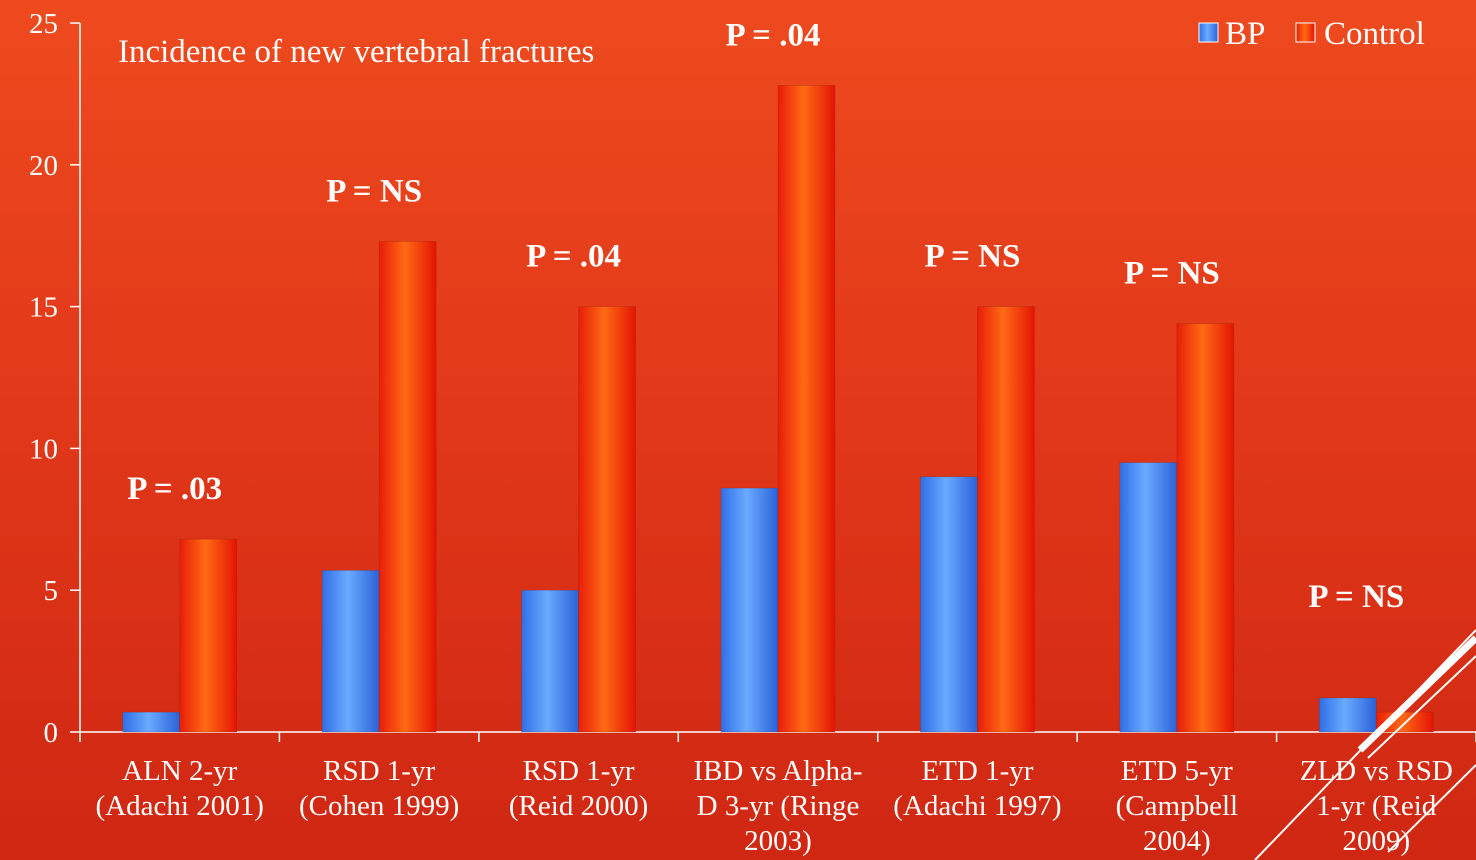  I want to click on y-tick-label: 10, so click(43, 449).